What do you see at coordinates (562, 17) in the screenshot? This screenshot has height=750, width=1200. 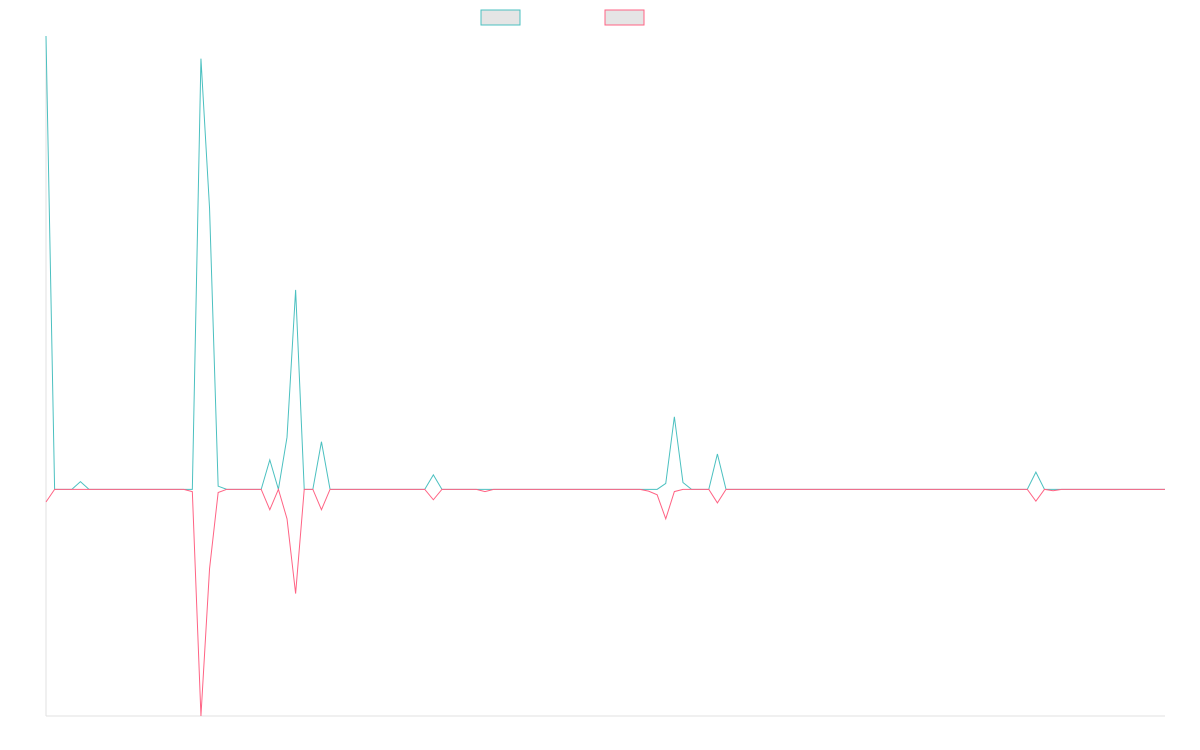 I see `legend` at bounding box center [562, 17].